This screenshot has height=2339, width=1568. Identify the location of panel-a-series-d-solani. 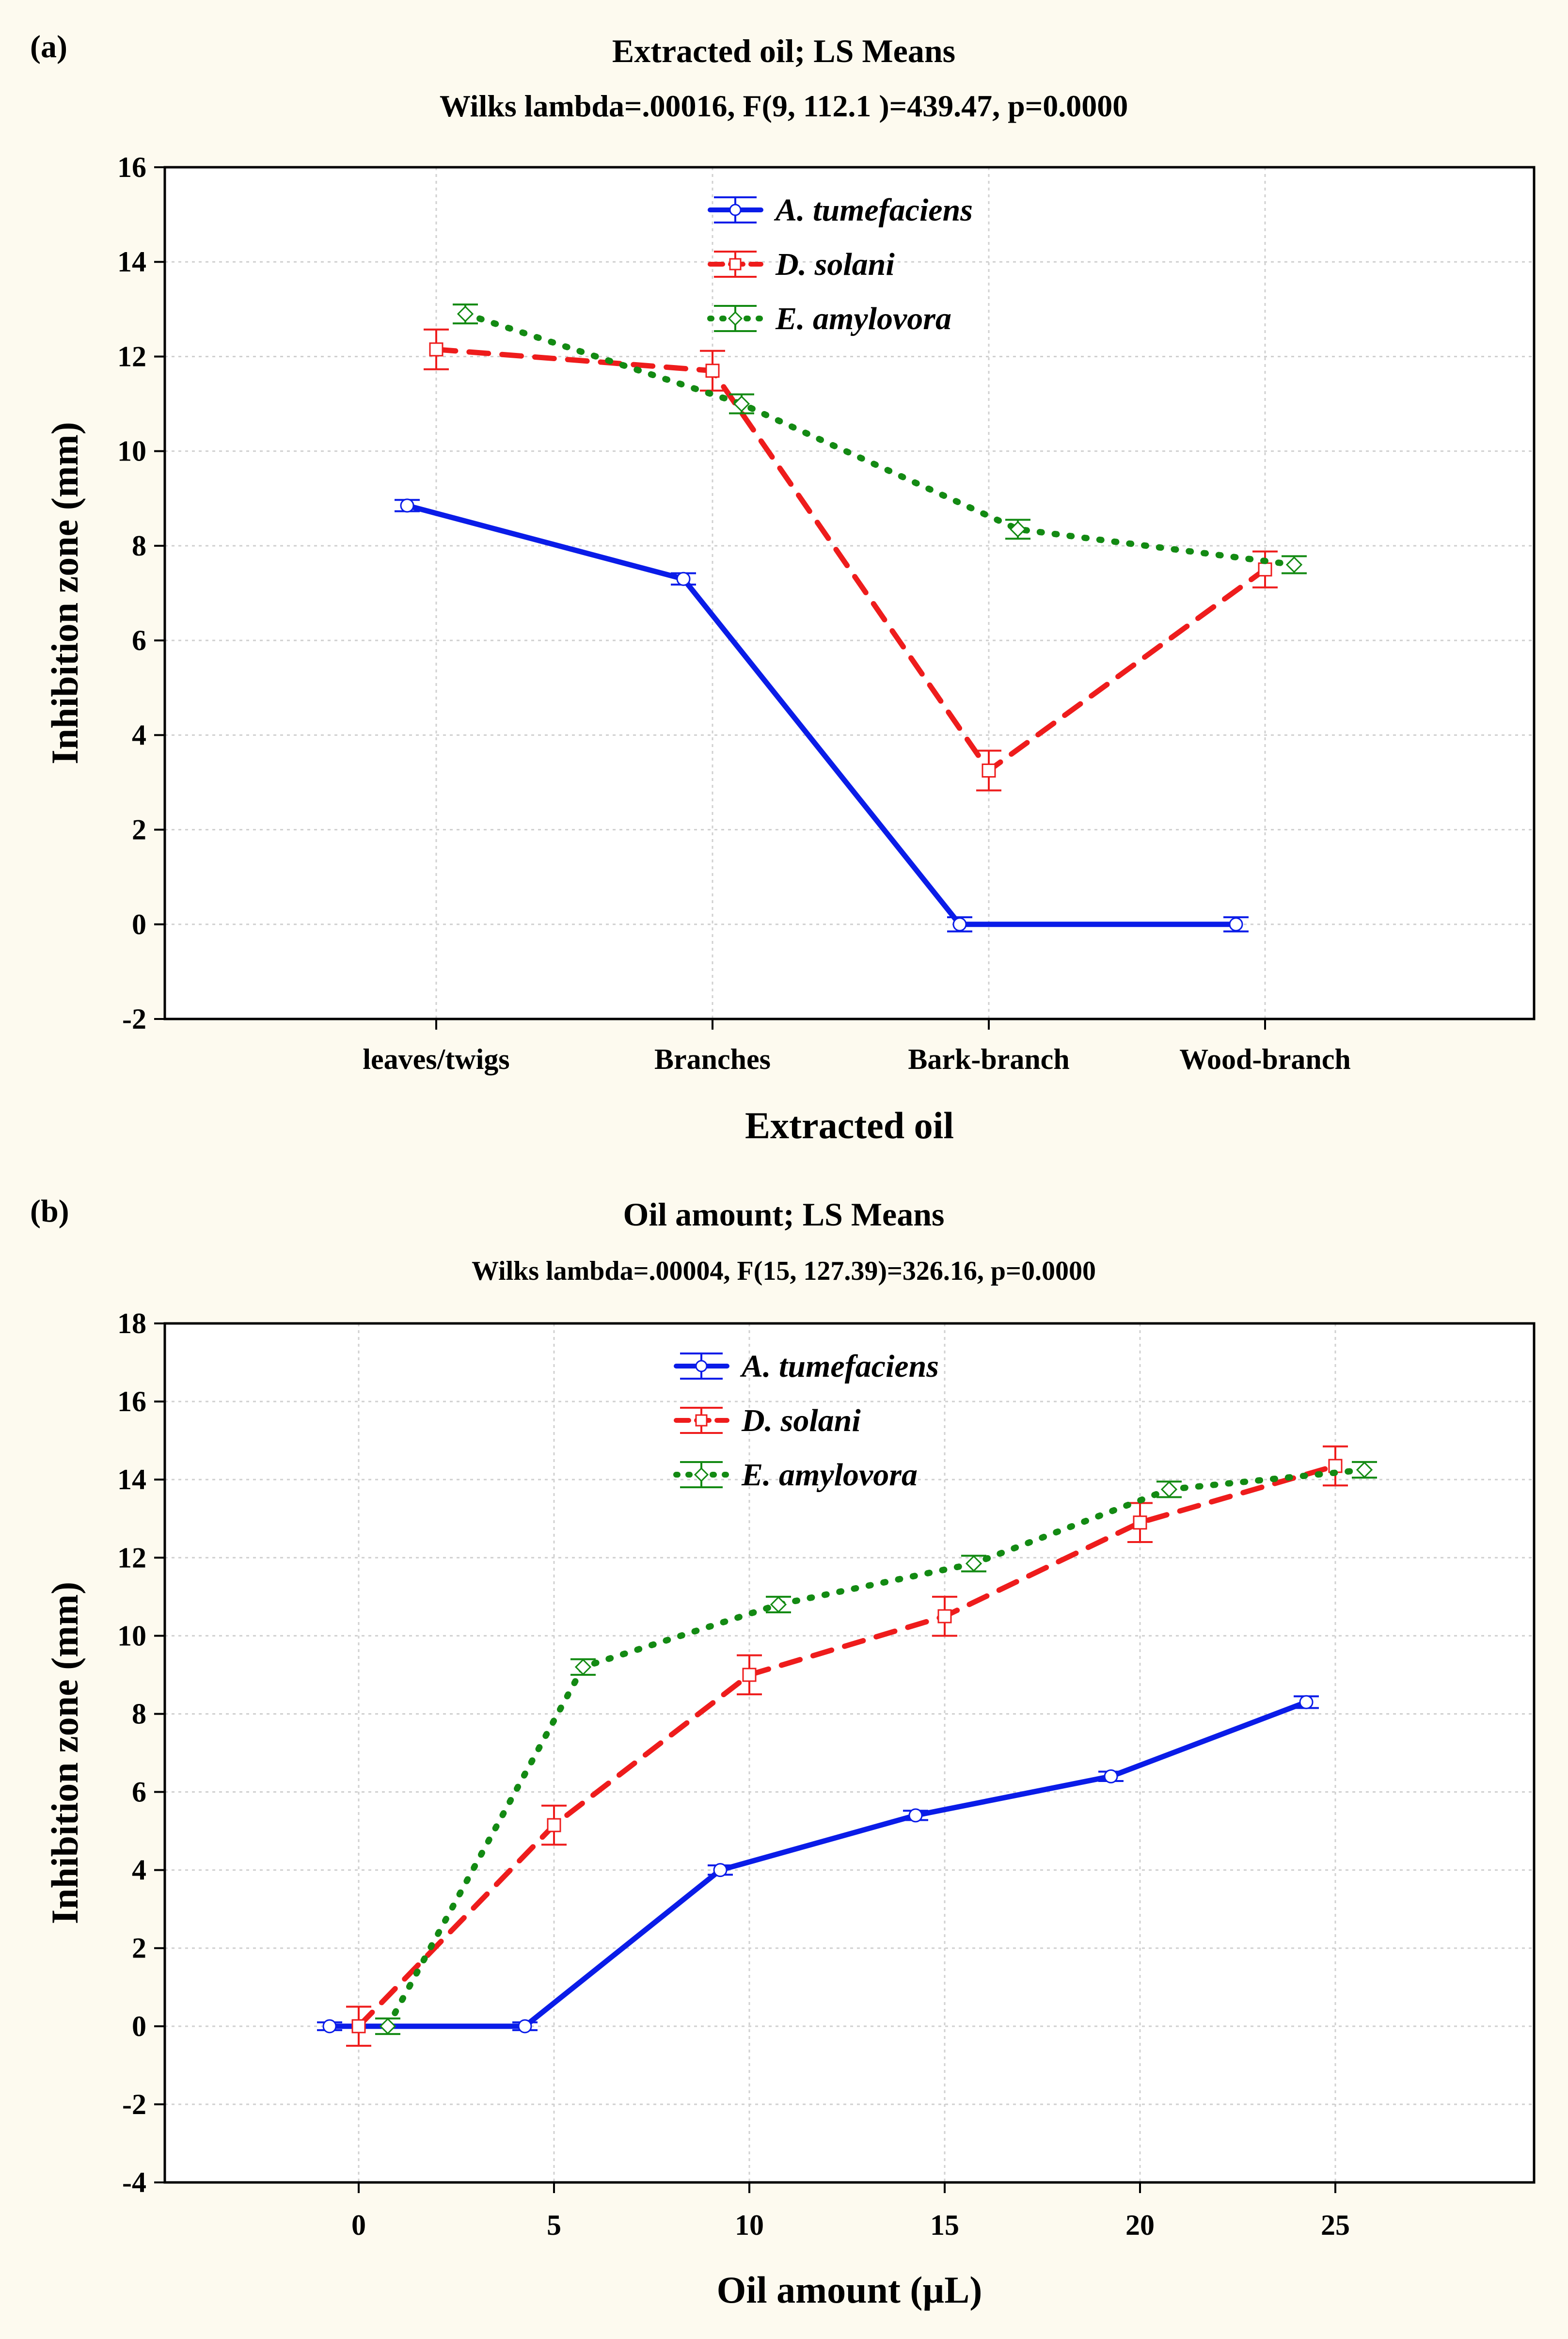
(851, 560).